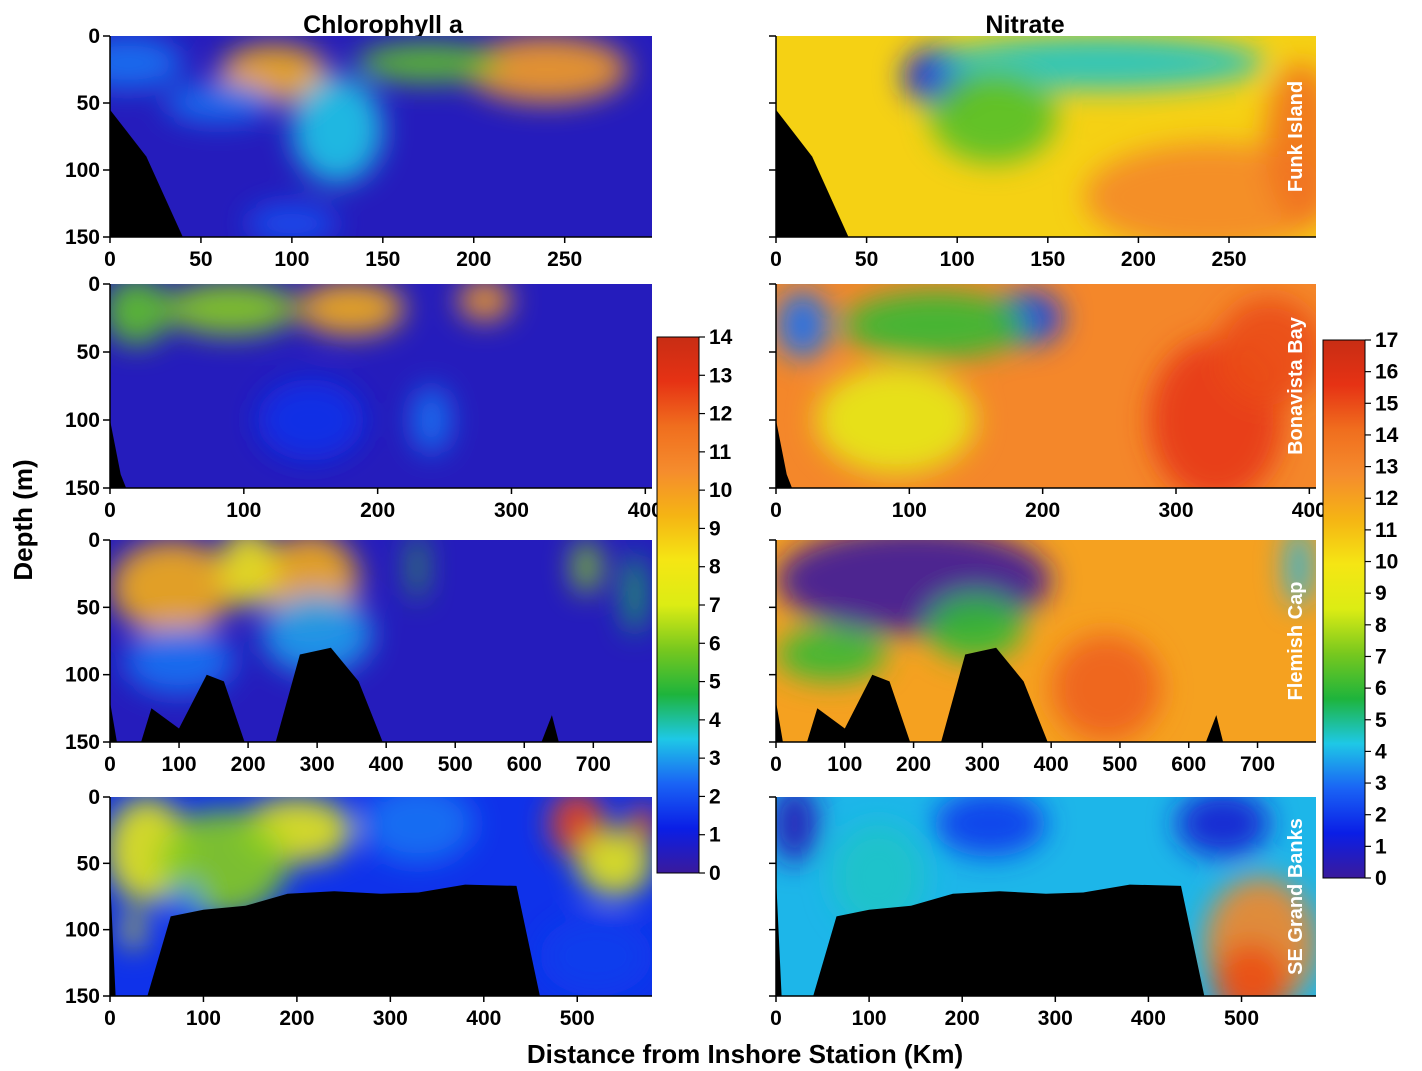  Describe the element at coordinates (720, 414) in the screenshot. I see `colorbar-tick-label: 12` at that location.